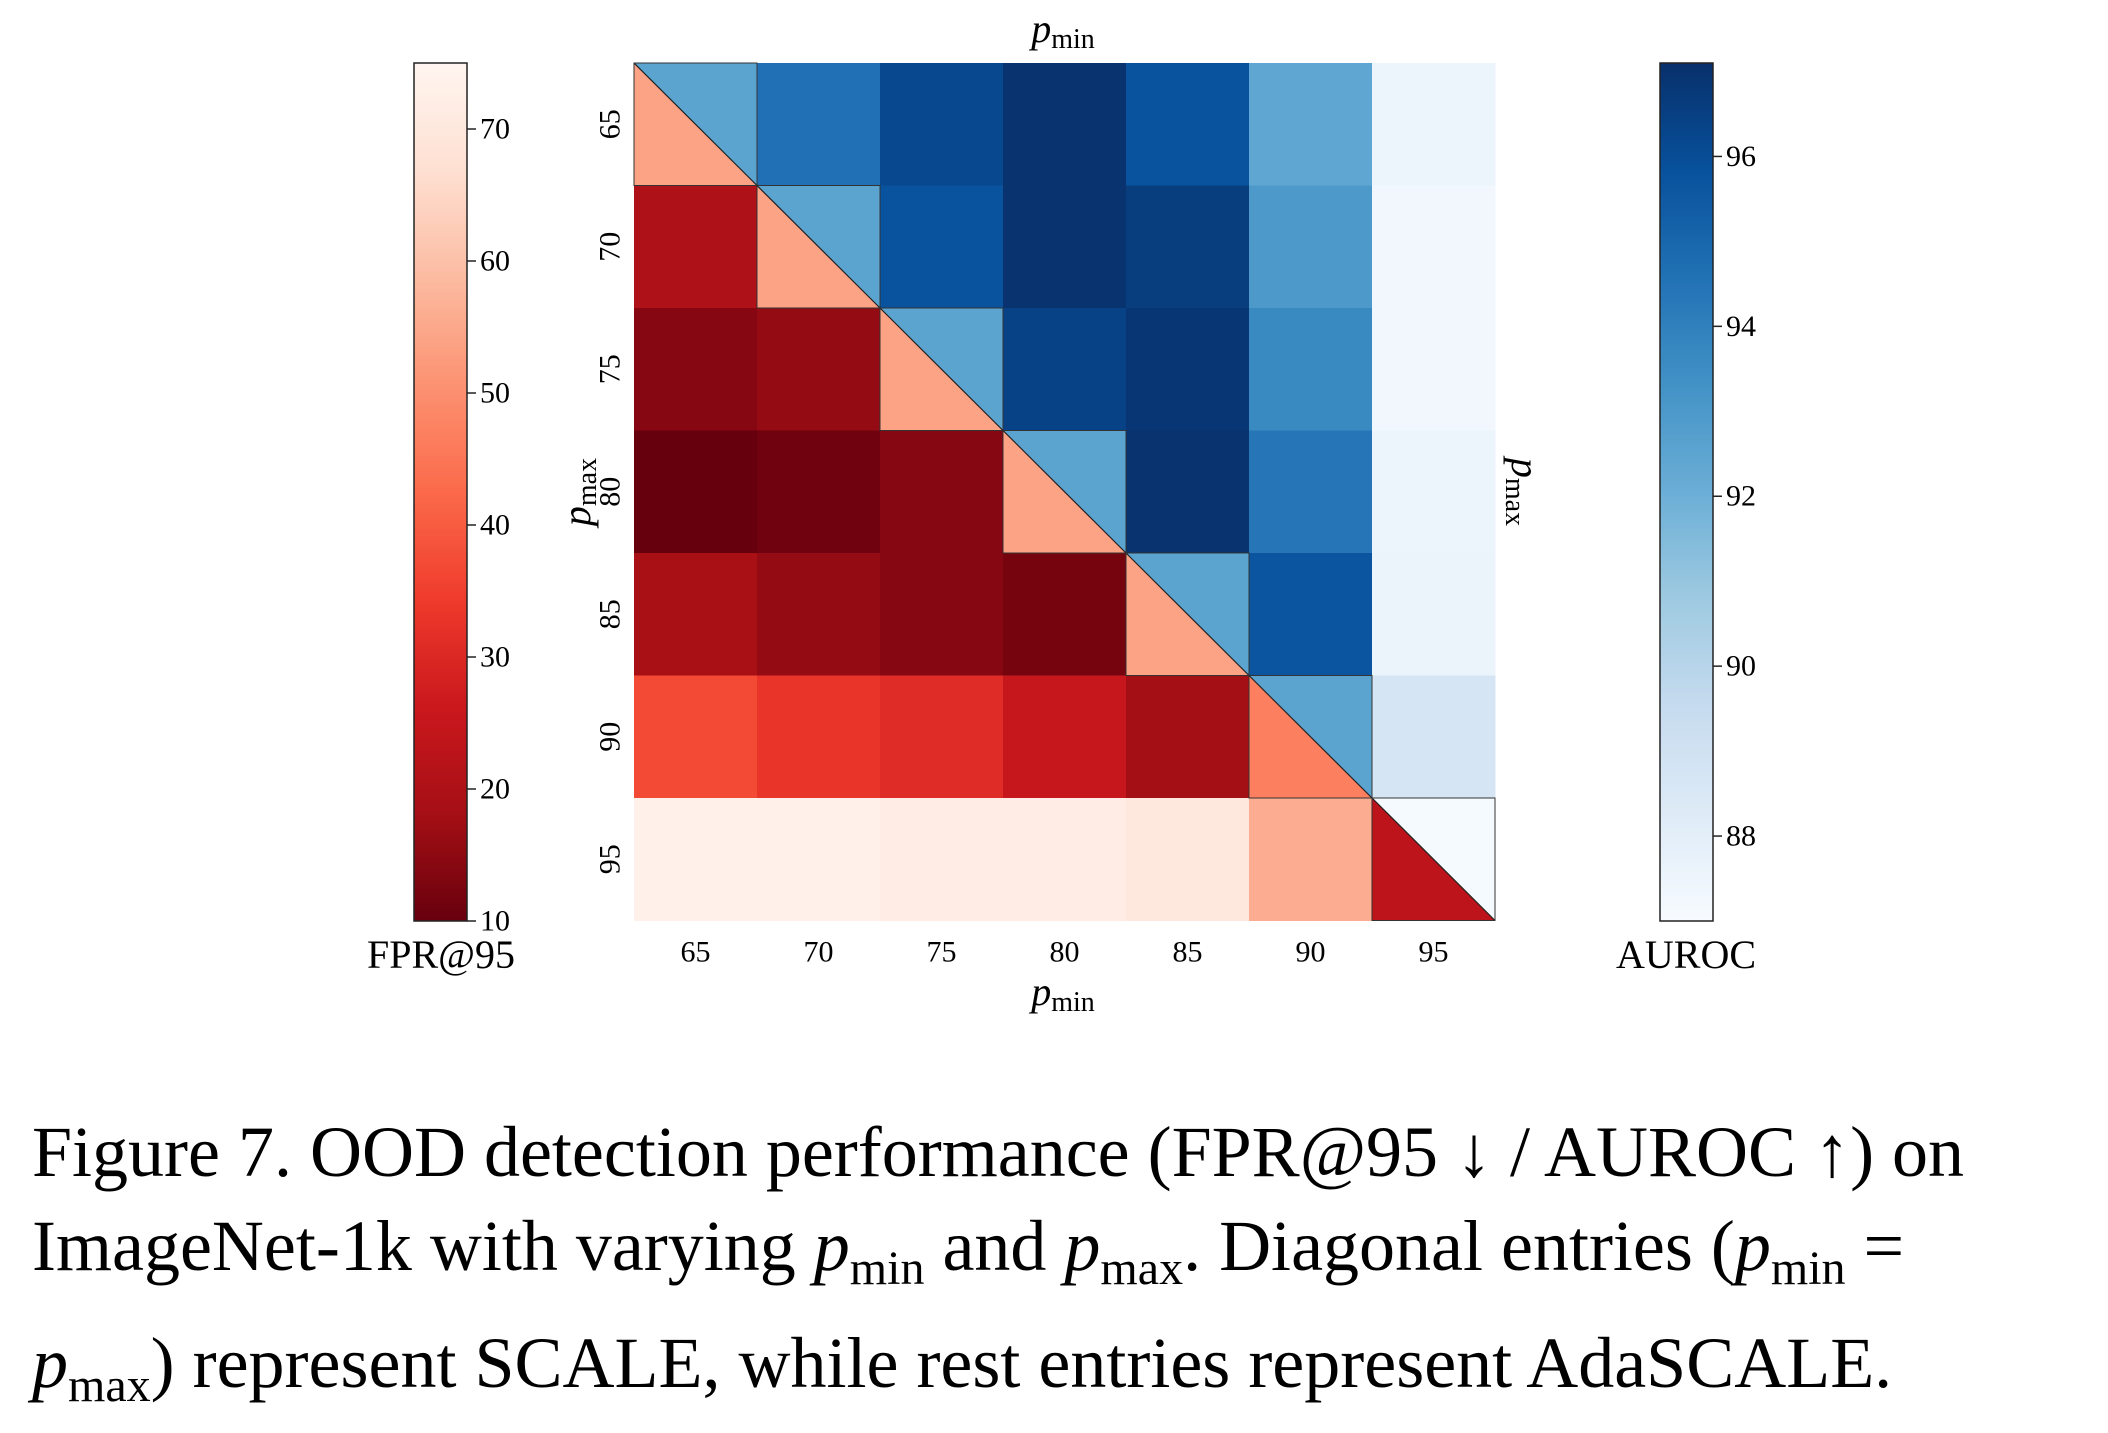 This screenshot has height=1433, width=2108. Describe the element at coordinates (587, 482) in the screenshot. I see `y-left-sub: max` at that location.